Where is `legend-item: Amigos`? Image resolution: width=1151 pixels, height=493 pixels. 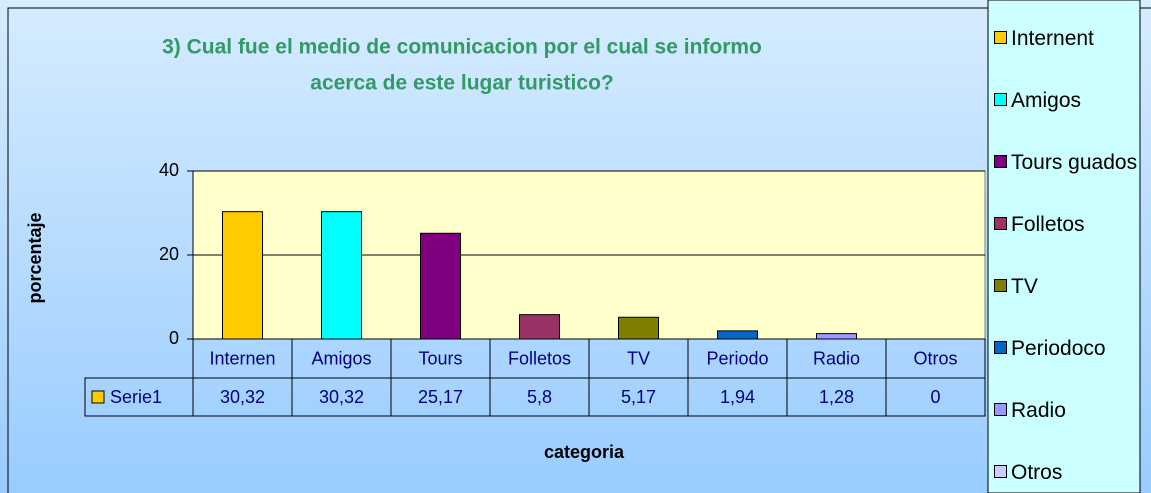
legend-item: Amigos is located at coordinates (1067, 101).